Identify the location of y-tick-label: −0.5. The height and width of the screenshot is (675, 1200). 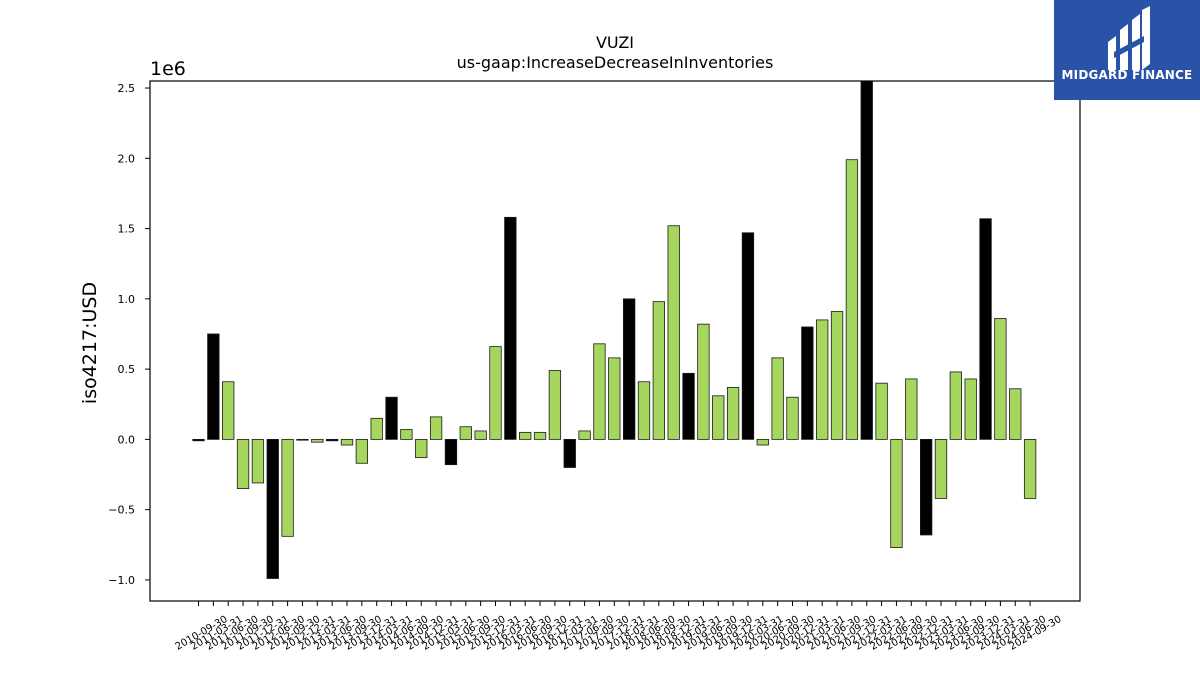
(121, 510).